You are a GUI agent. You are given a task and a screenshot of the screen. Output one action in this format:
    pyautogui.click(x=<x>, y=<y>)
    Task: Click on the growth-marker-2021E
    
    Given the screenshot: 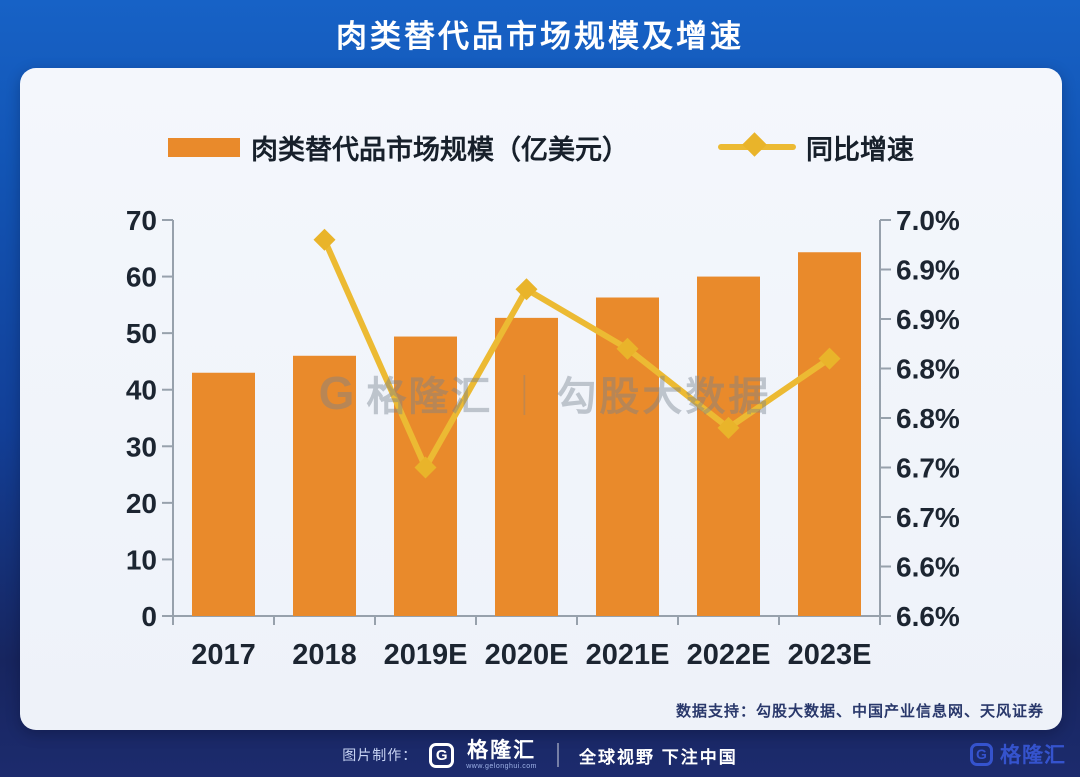 What is the action you would take?
    pyautogui.click(x=627, y=348)
    